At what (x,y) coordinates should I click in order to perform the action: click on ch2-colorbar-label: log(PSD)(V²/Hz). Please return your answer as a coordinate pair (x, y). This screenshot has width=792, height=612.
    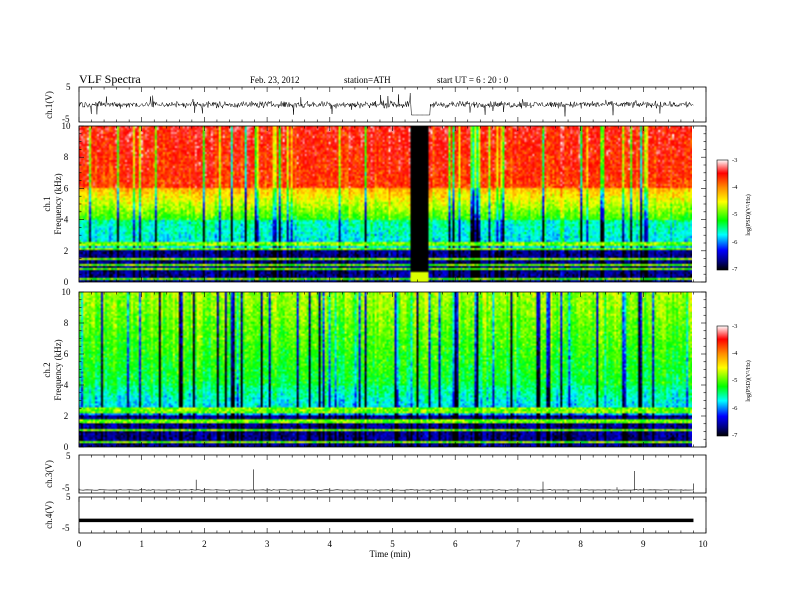
    Looking at the image, I should click on (748, 380).